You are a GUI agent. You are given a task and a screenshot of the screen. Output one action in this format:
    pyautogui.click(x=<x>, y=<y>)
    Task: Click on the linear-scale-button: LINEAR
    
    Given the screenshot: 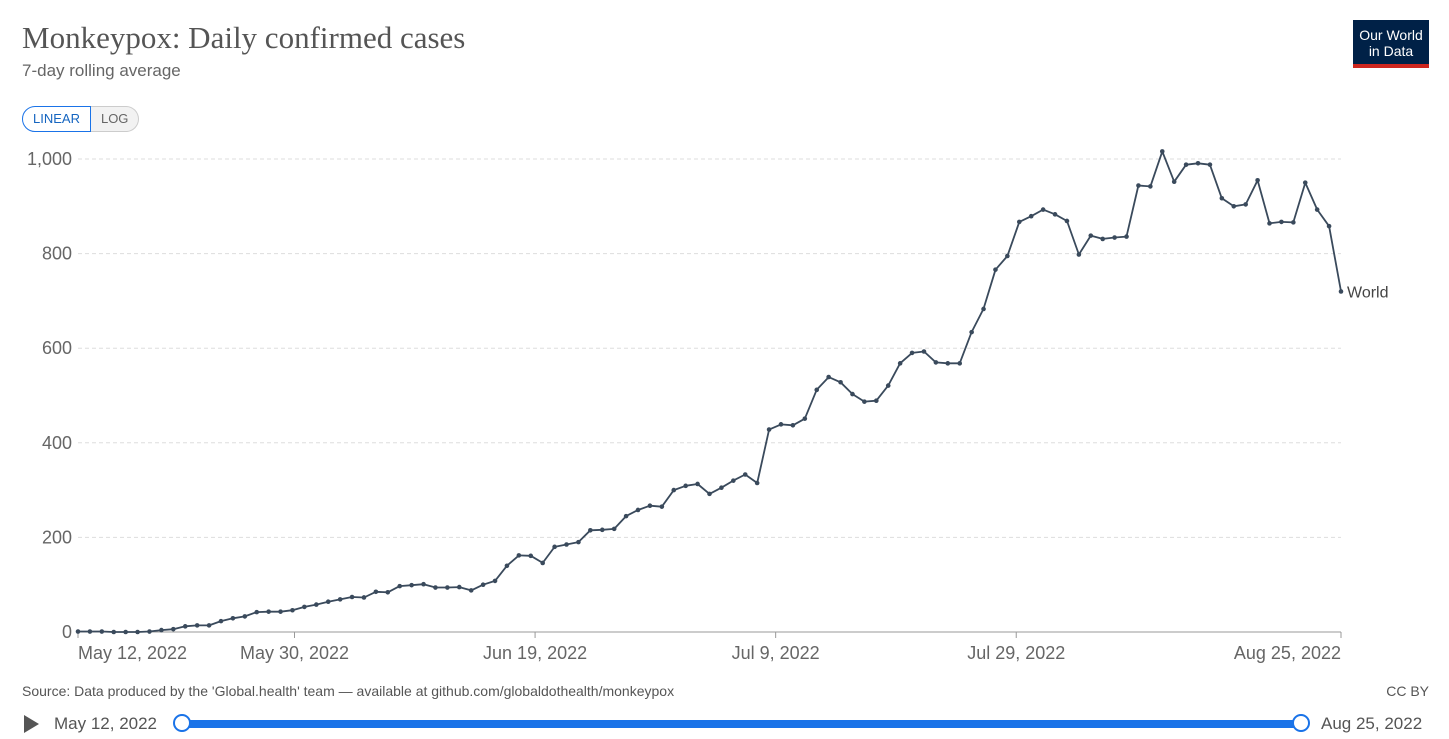 What is the action you would take?
    pyautogui.click(x=56, y=119)
    